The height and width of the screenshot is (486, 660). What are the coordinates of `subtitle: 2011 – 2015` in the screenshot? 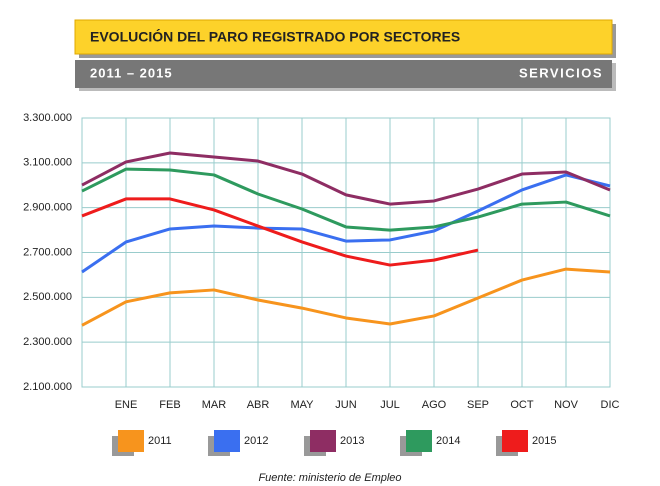 It's located at (131, 72).